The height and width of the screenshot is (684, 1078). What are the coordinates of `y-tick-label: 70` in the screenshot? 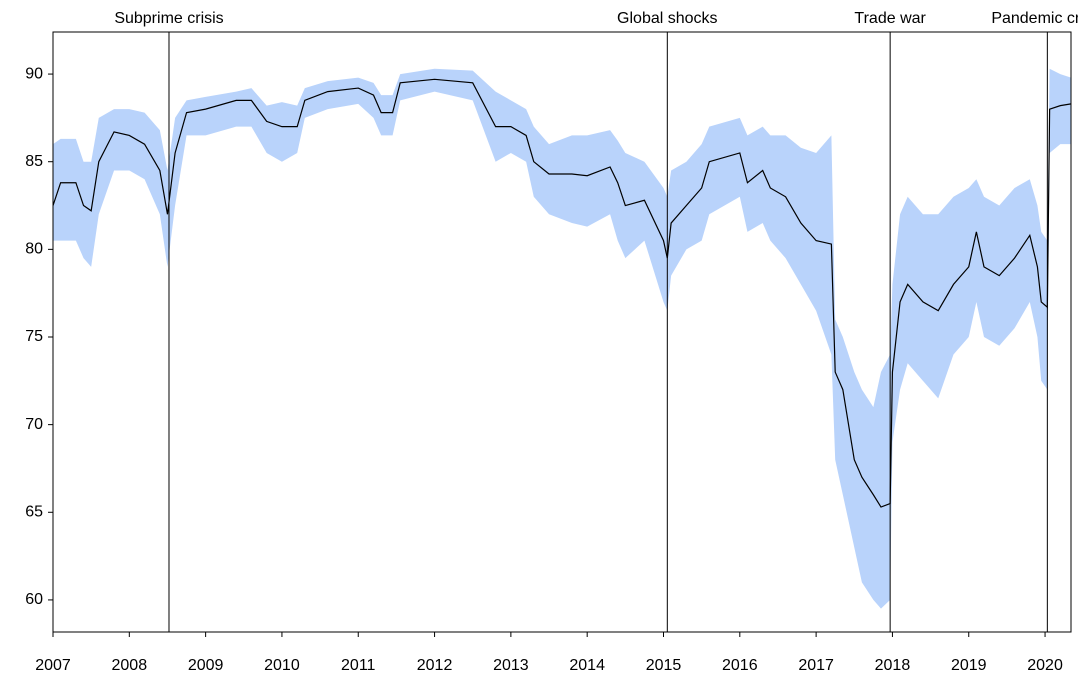 It's located at (34, 424).